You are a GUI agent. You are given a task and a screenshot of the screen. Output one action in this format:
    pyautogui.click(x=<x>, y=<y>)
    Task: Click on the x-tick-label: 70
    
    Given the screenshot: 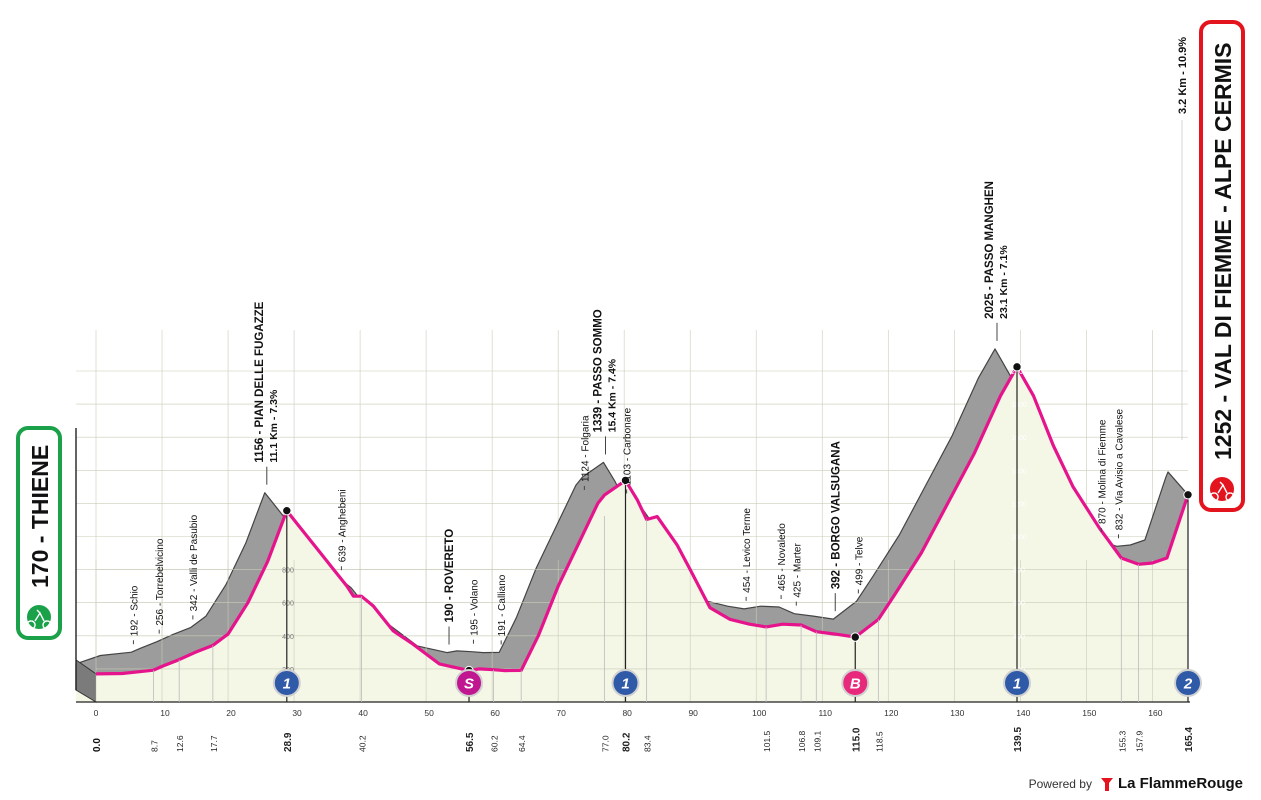 What is the action you would take?
    pyautogui.click(x=561, y=713)
    